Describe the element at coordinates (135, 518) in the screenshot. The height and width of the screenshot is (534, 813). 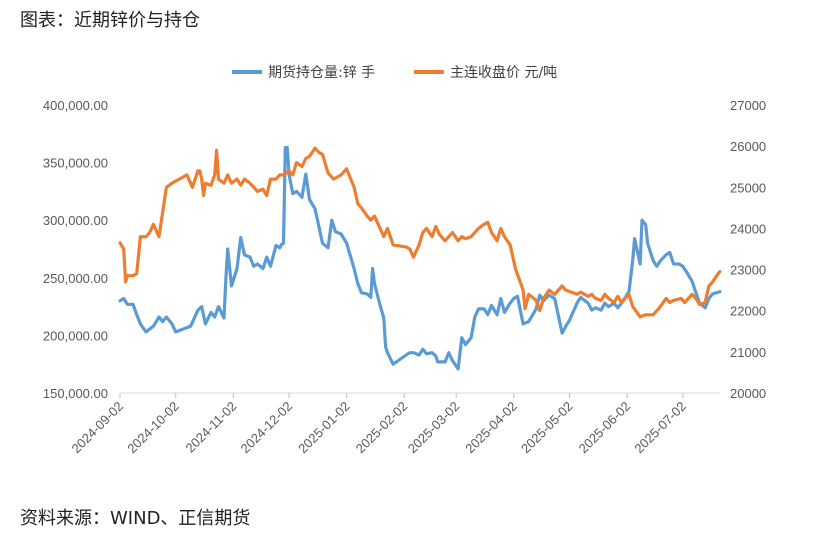
I see `source-note: 资料来源：WIND、正信期货` at that location.